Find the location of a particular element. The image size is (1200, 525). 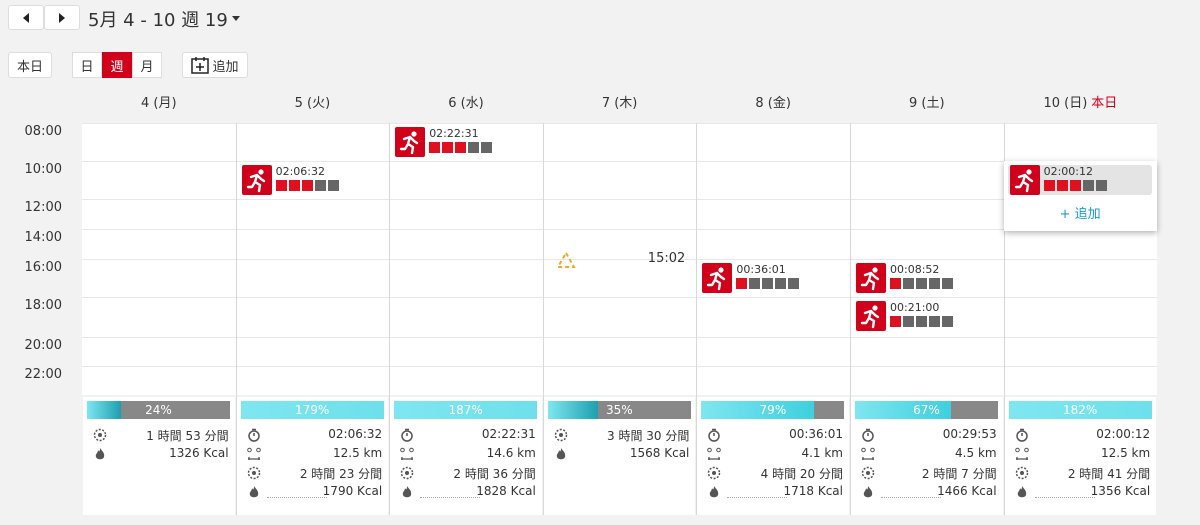

stat-sleep: 2 時間 41 分間 is located at coordinates (1109, 474).